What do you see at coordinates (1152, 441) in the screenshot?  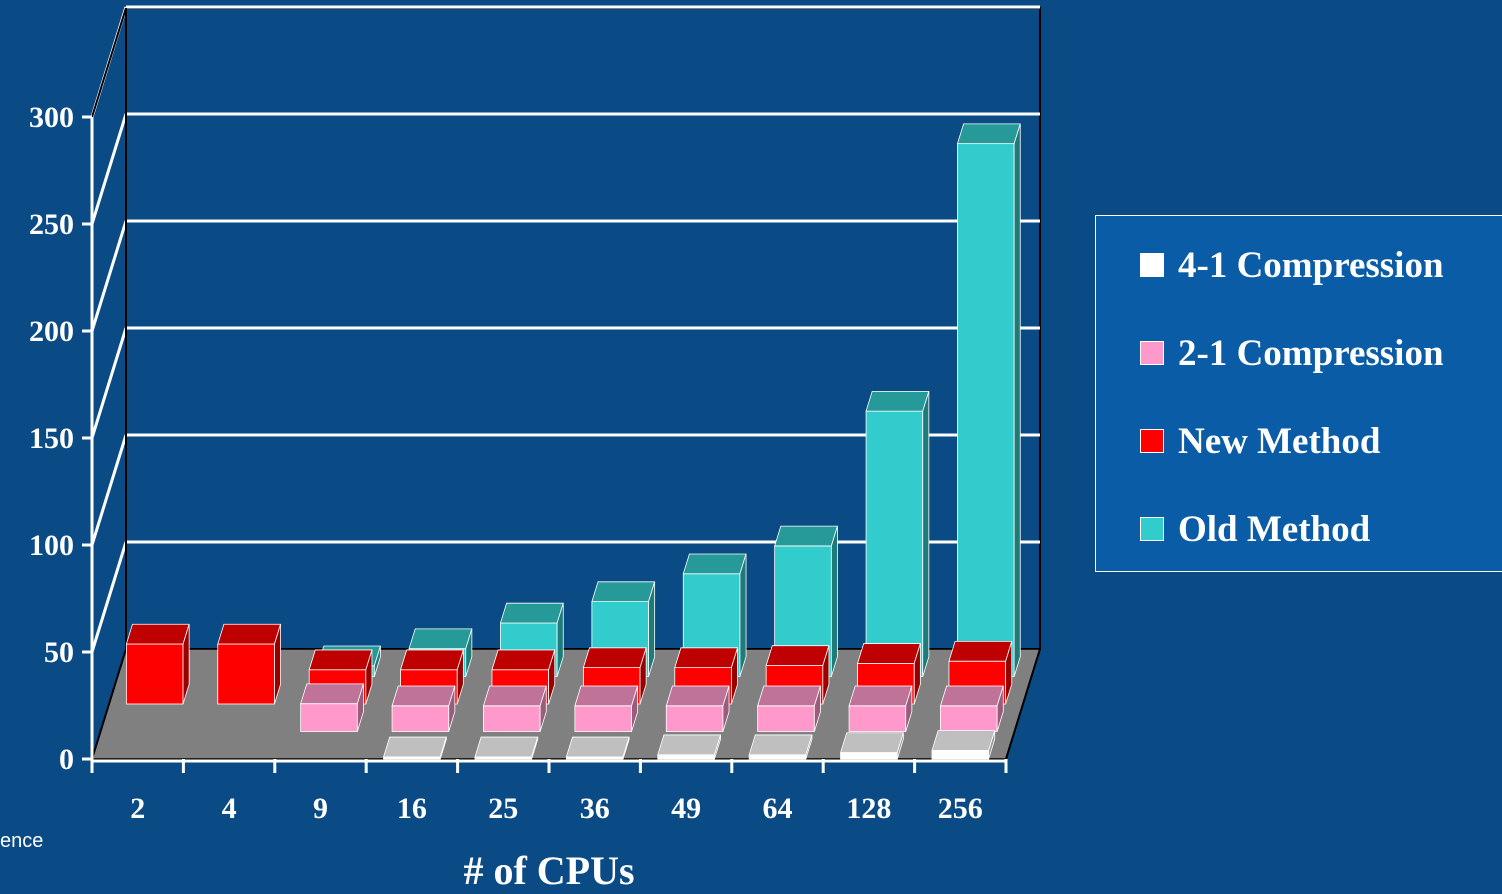 I see `legend-swatch-new-method` at bounding box center [1152, 441].